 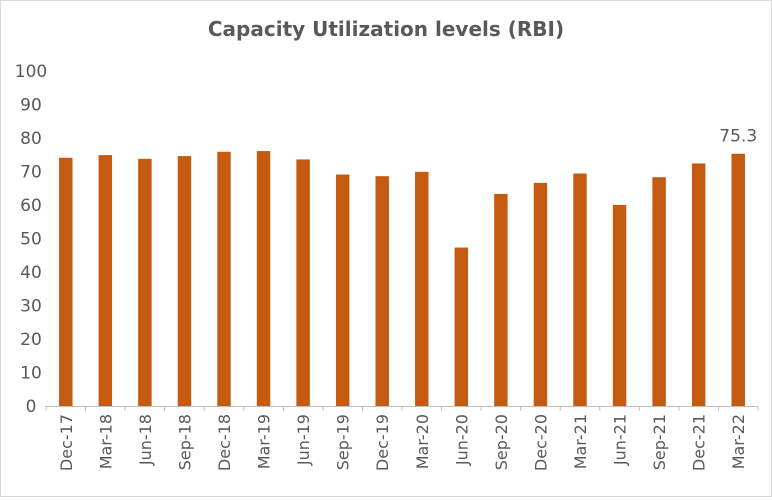 I want to click on x-tick-label: Jun-19, so click(x=303, y=440).